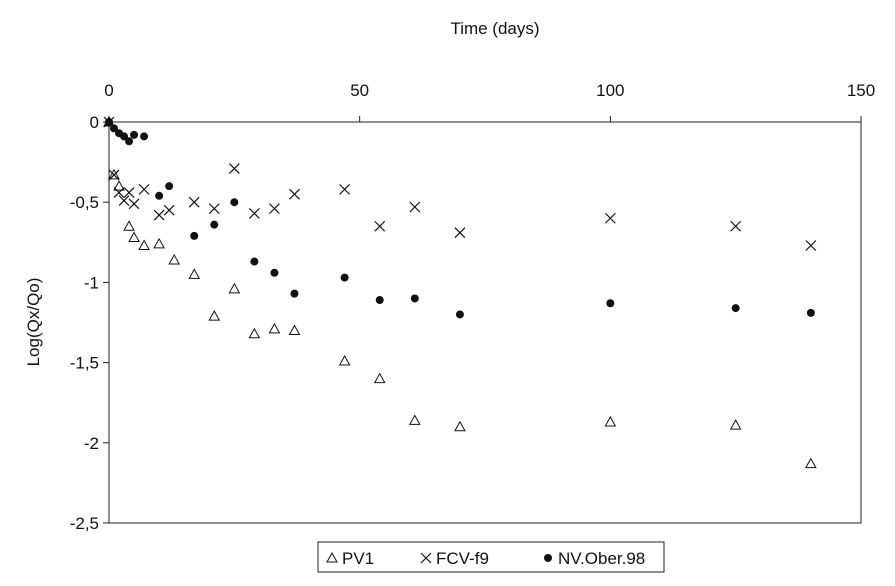 The height and width of the screenshot is (586, 895). Describe the element at coordinates (33, 322) in the screenshot. I see `y-axis-title: Log(Qx/Qo)` at that location.